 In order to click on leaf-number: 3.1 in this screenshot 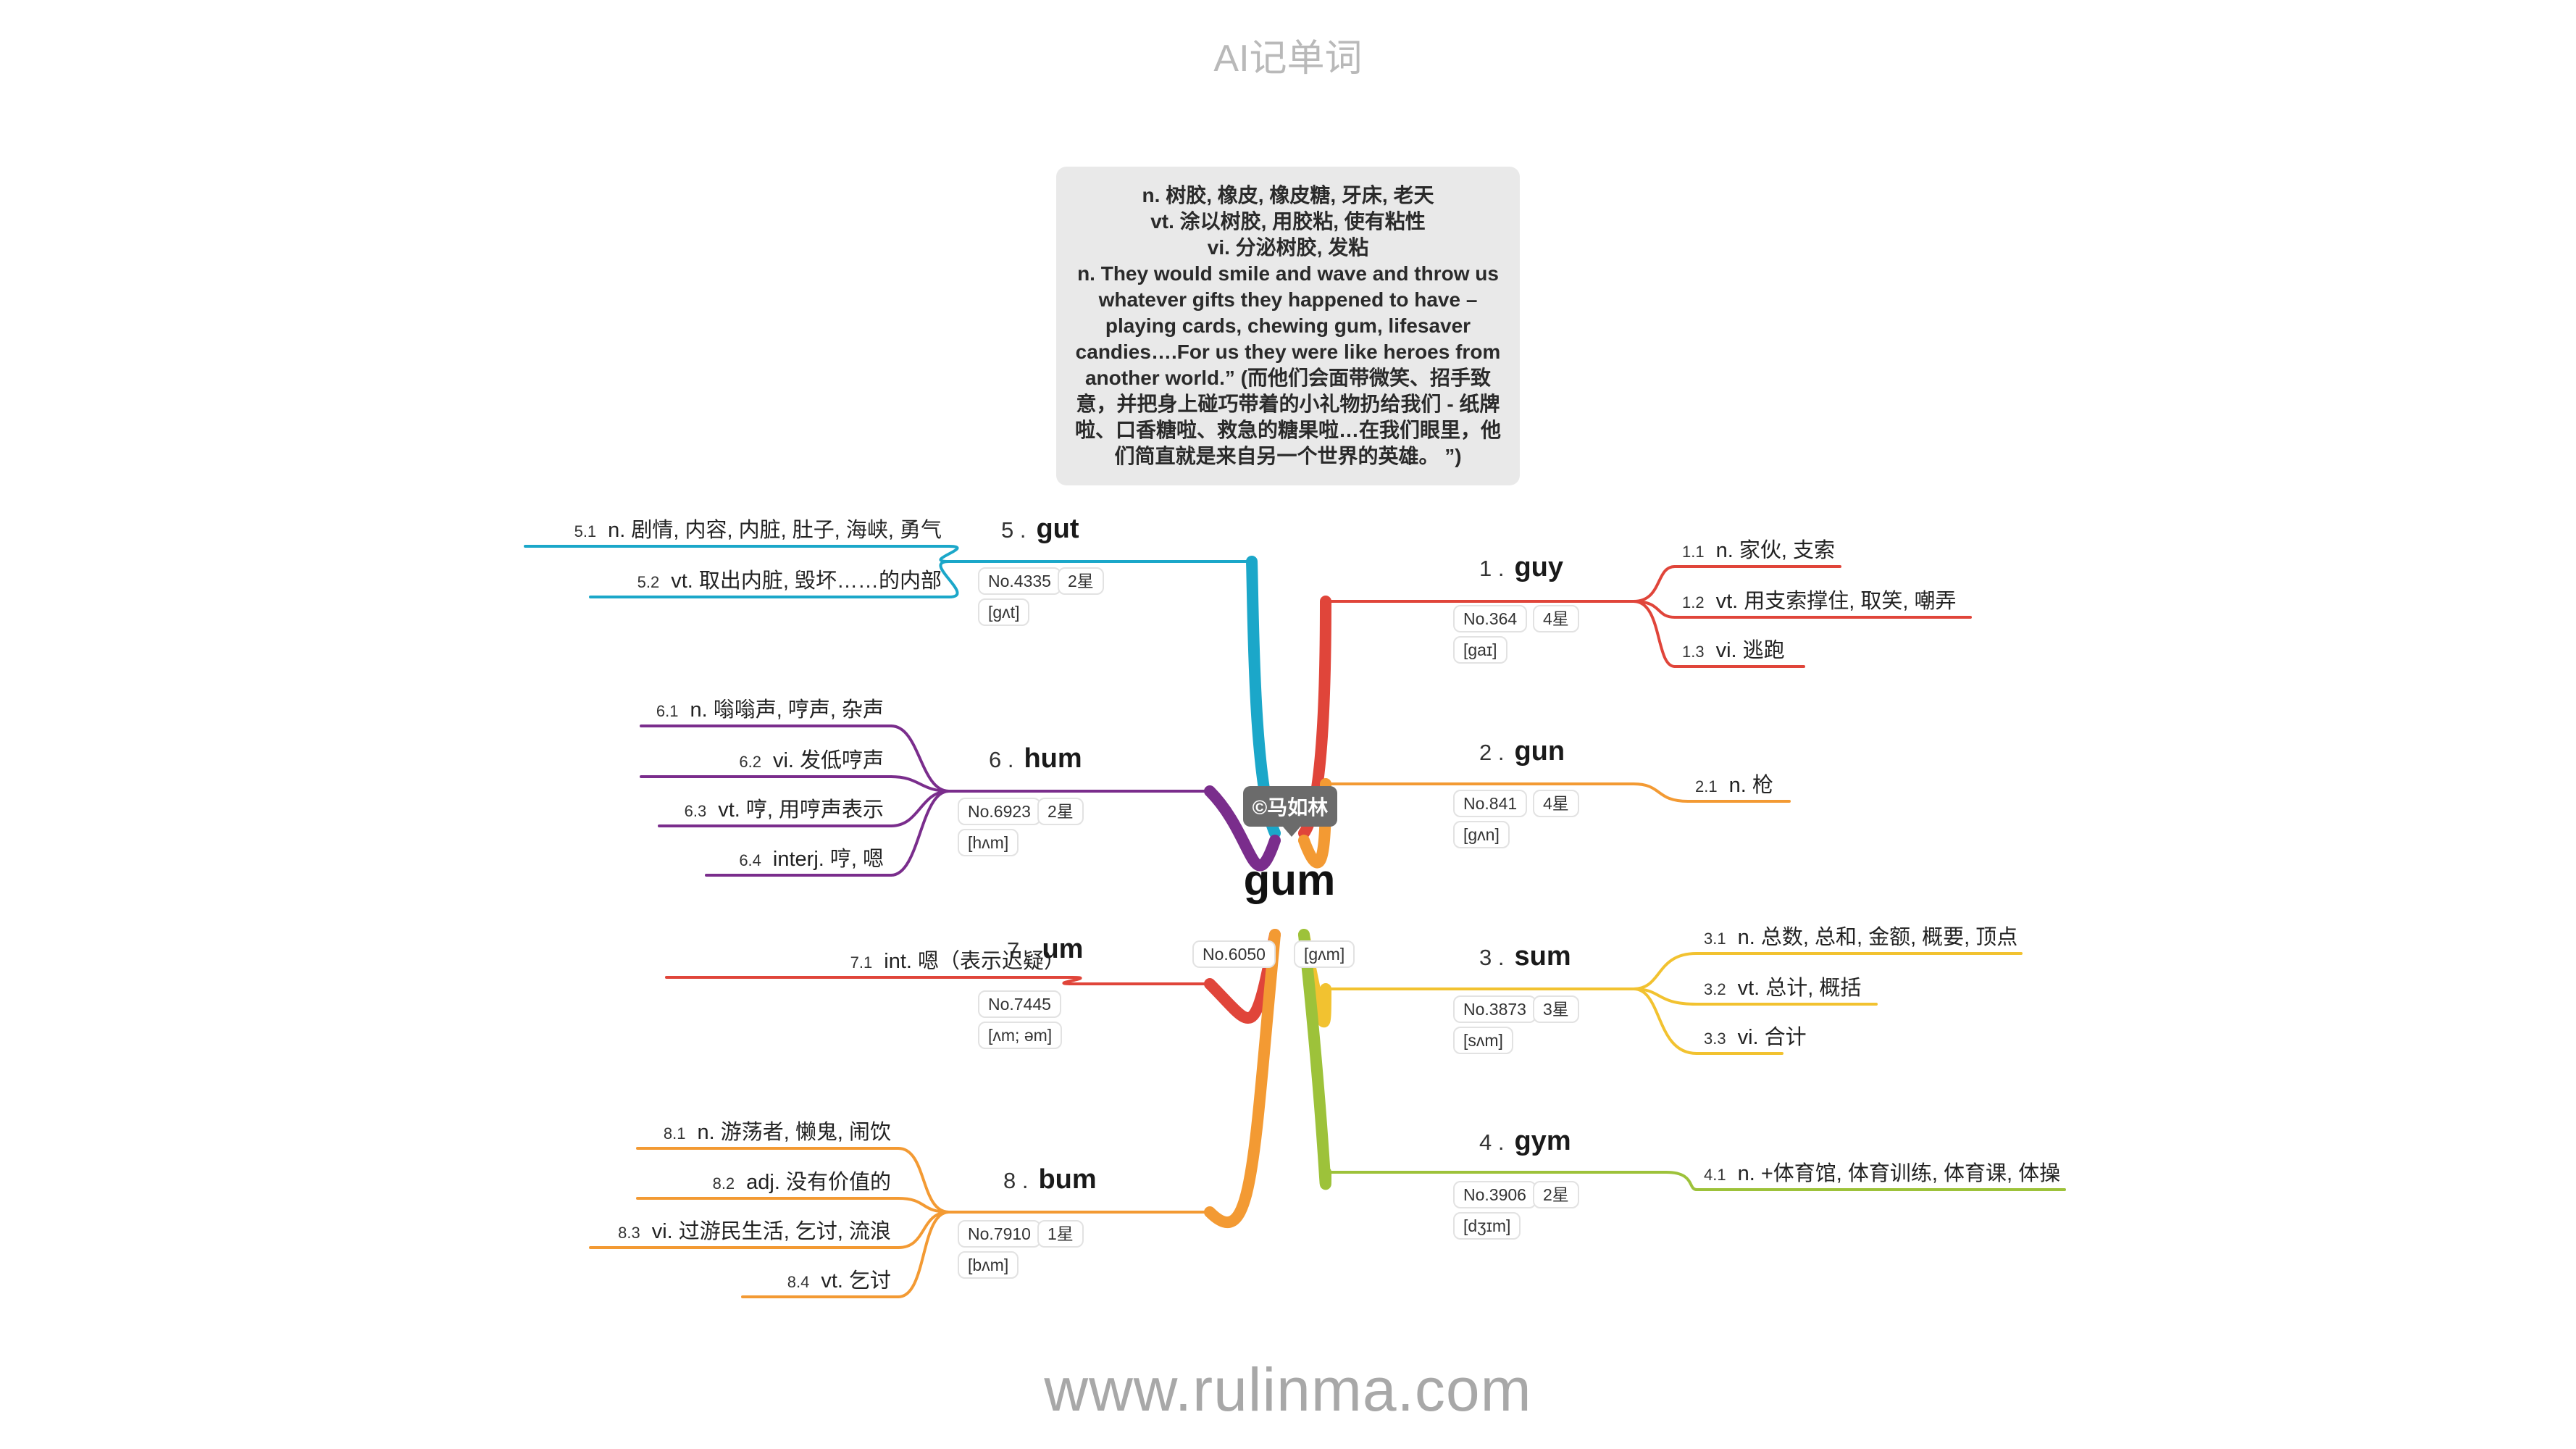, I will do `click(1715, 939)`.